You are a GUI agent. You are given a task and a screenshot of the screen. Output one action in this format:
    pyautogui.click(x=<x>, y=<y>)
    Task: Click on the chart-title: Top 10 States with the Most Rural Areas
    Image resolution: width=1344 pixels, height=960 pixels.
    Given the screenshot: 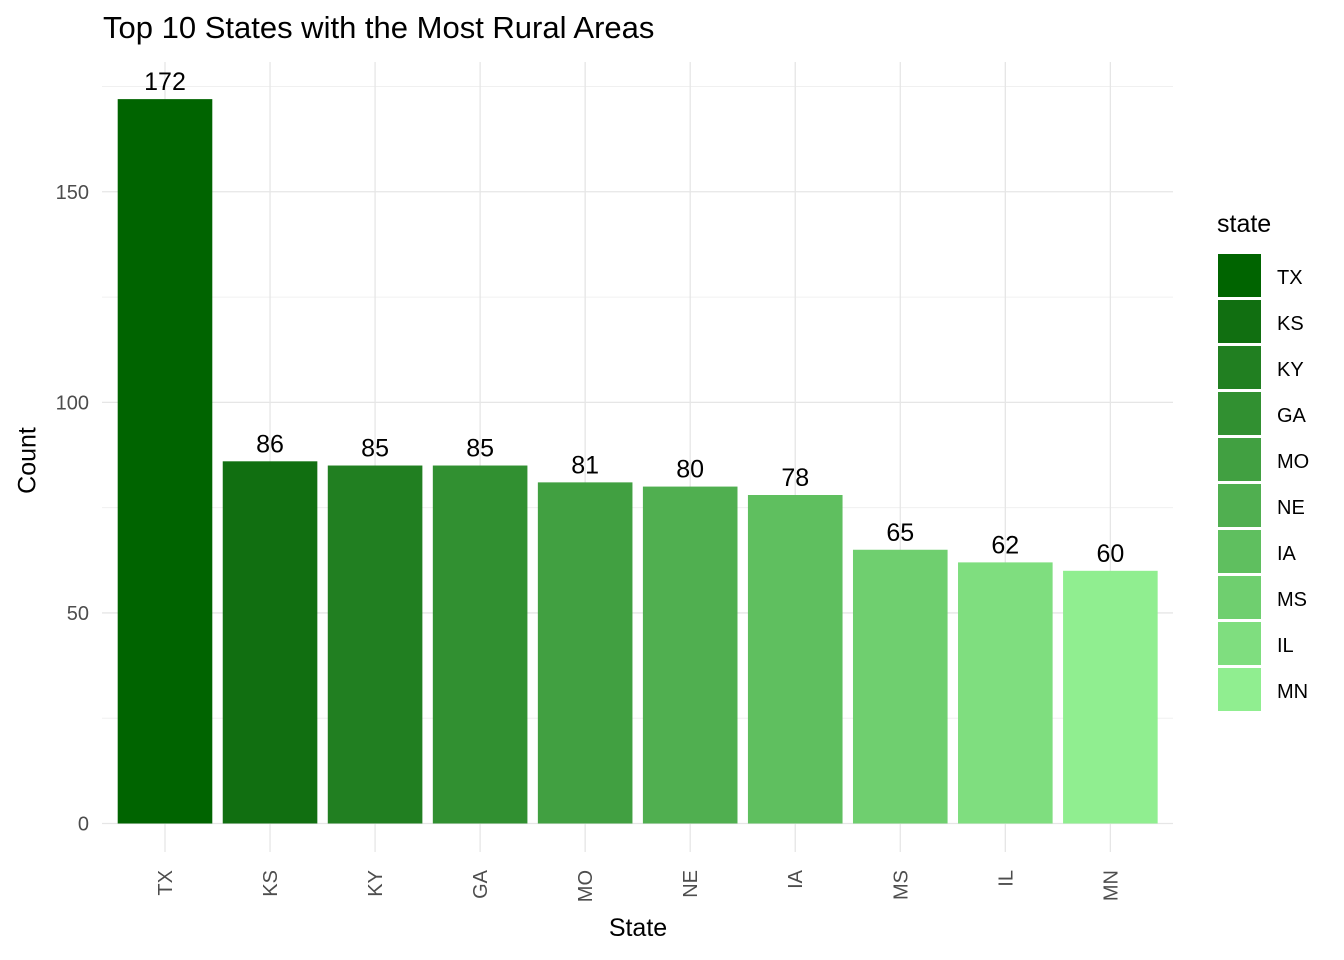 What is the action you would take?
    pyautogui.click(x=379, y=27)
    